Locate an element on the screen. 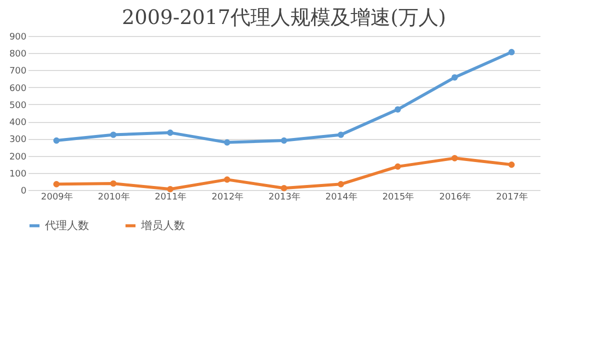  x-tick-label: 2016年 is located at coordinates (455, 197).